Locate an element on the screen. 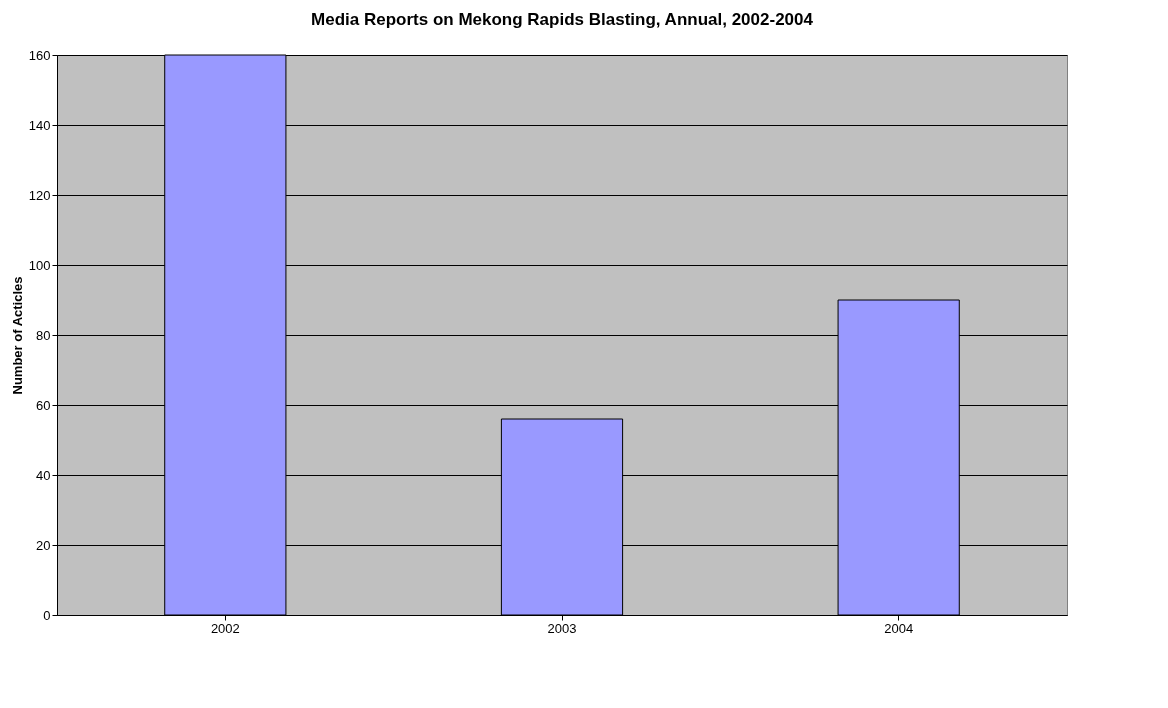 Image resolution: width=1168 pixels, height=708 pixels. x-tick-label: 2003 is located at coordinates (562, 628).